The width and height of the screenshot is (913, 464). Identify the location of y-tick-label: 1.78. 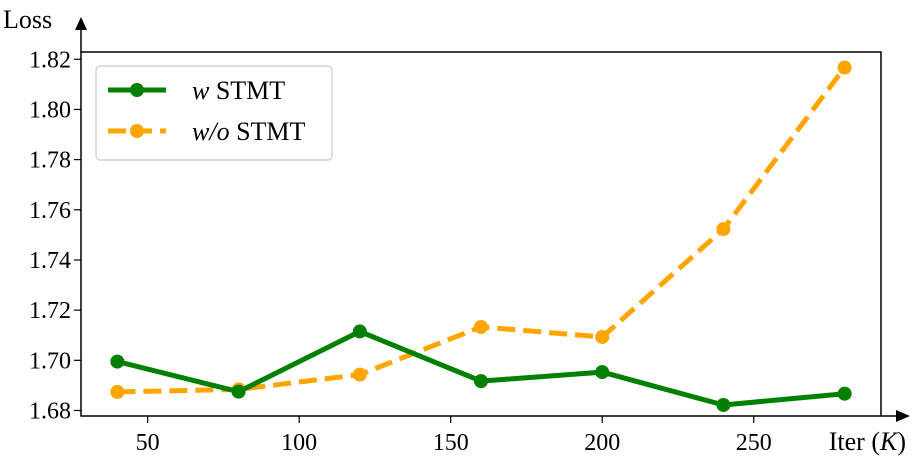
(50, 161).